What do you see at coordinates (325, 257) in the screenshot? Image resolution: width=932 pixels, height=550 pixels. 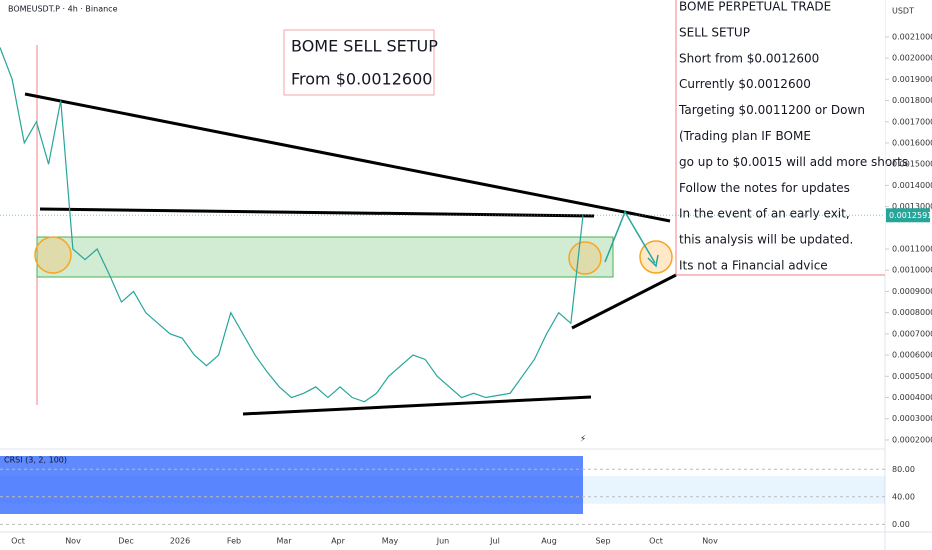 I see `zone` at bounding box center [325, 257].